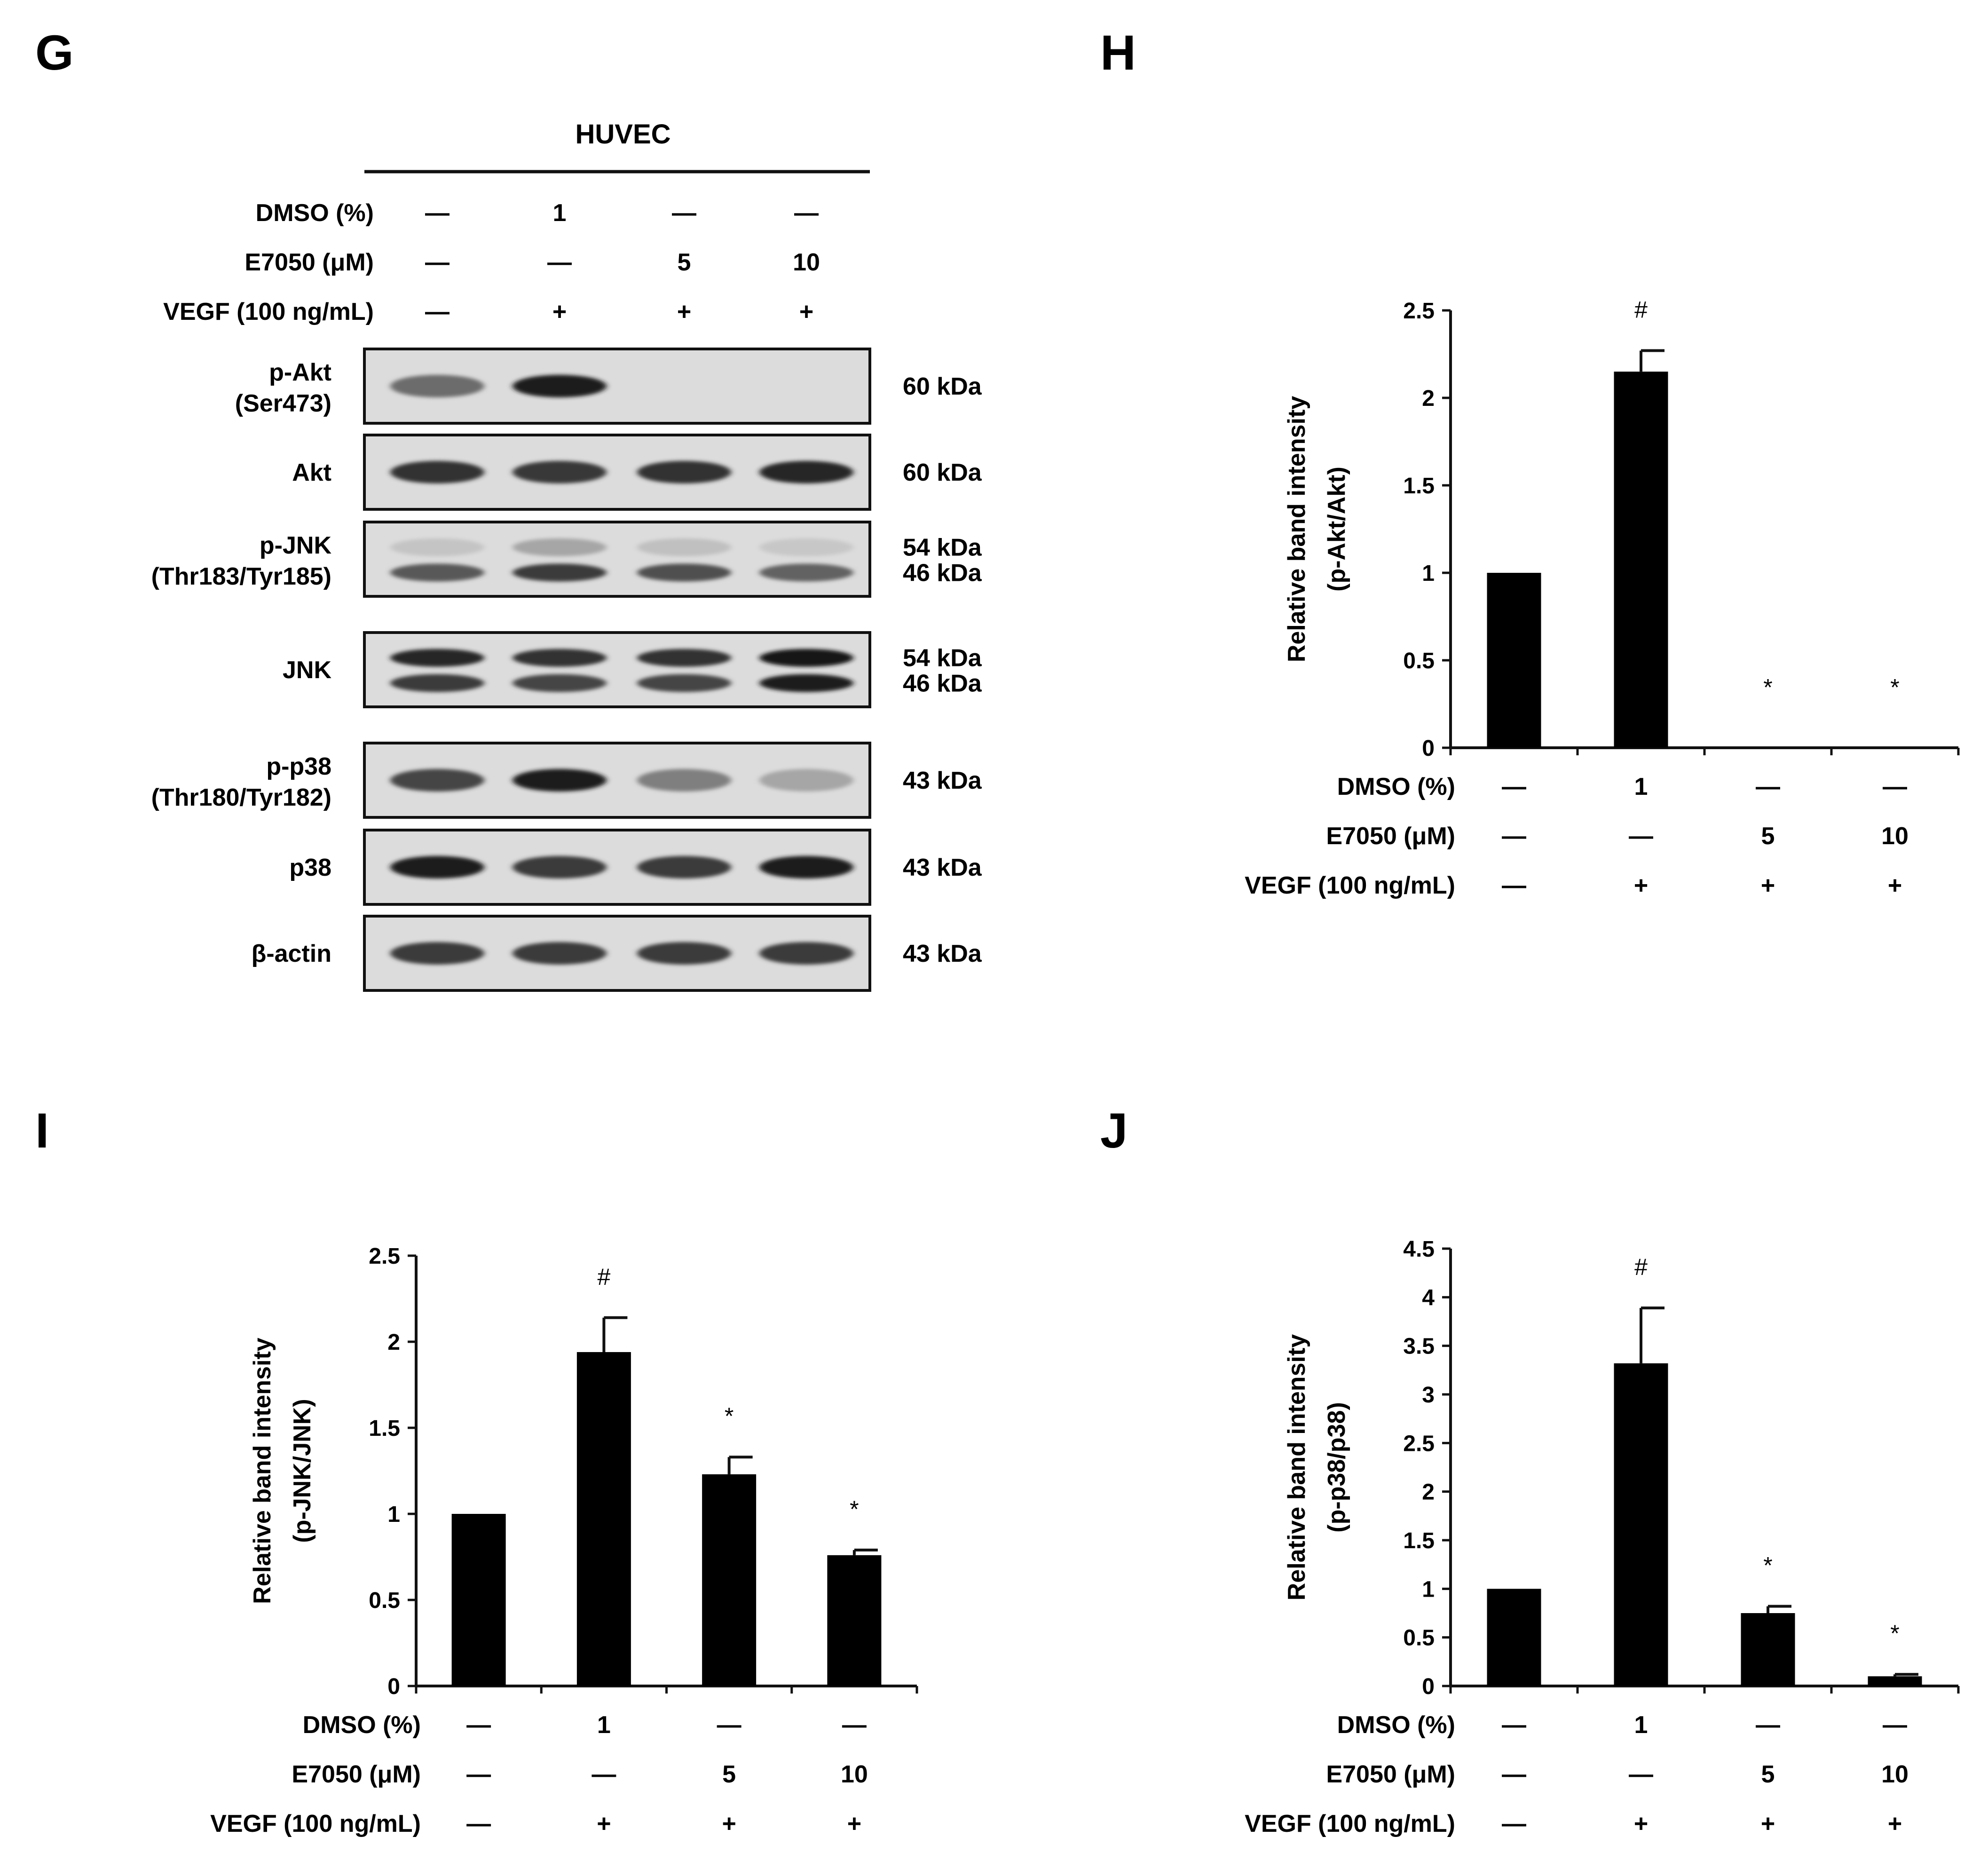 The height and width of the screenshot is (1876, 1980). Describe the element at coordinates (1390, 837) in the screenshot. I see `chart-treatment-label-1: E7050 (μM)` at that location.